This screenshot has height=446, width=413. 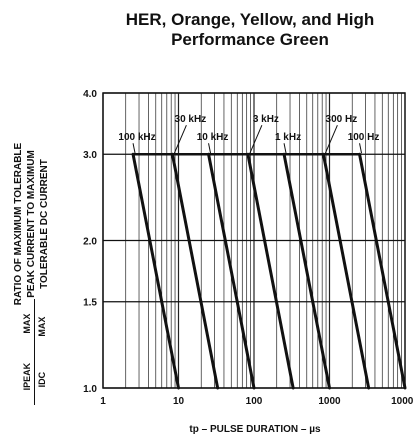 I want to click on chart-title-line-2: Performance Green, so click(x=250, y=39).